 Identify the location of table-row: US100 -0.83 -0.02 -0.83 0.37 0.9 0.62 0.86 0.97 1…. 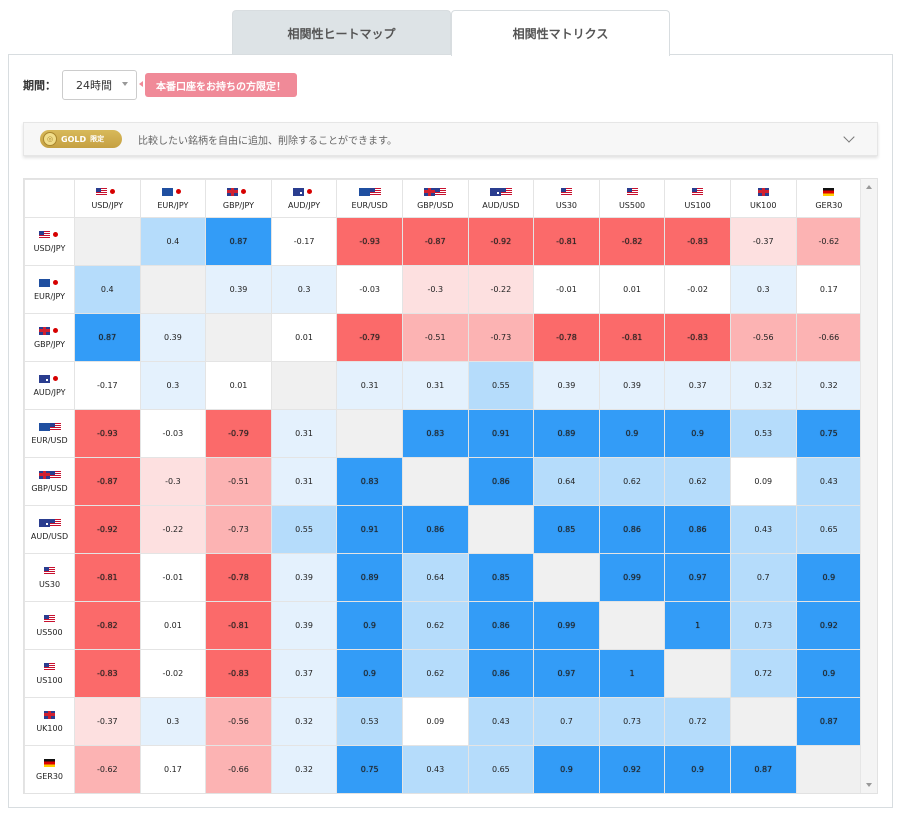
(443, 673).